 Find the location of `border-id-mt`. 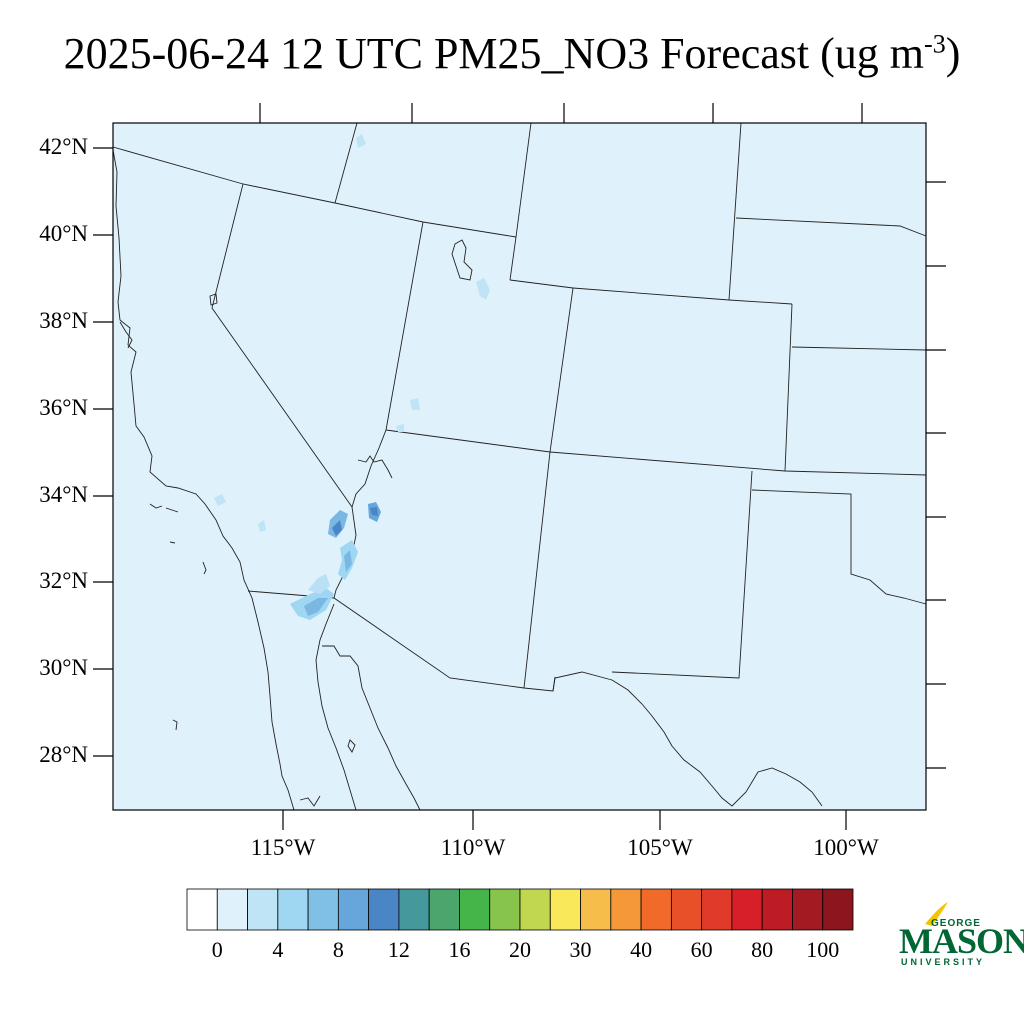

border-id-mt is located at coordinates (346, 163).